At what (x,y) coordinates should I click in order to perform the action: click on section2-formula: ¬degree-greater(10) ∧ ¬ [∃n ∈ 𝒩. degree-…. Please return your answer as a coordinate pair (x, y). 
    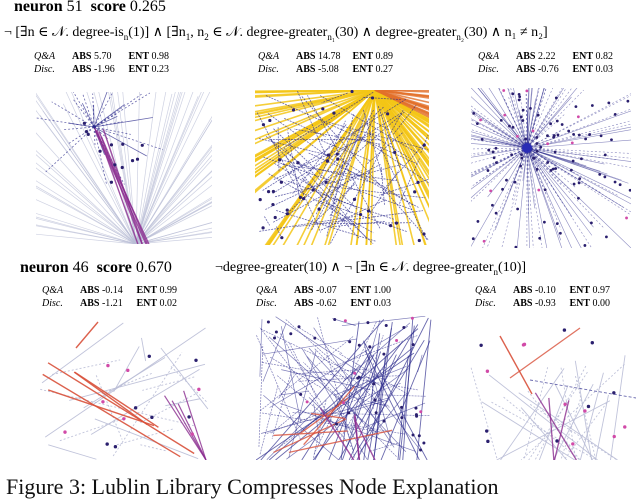
    Looking at the image, I should click on (370, 268).